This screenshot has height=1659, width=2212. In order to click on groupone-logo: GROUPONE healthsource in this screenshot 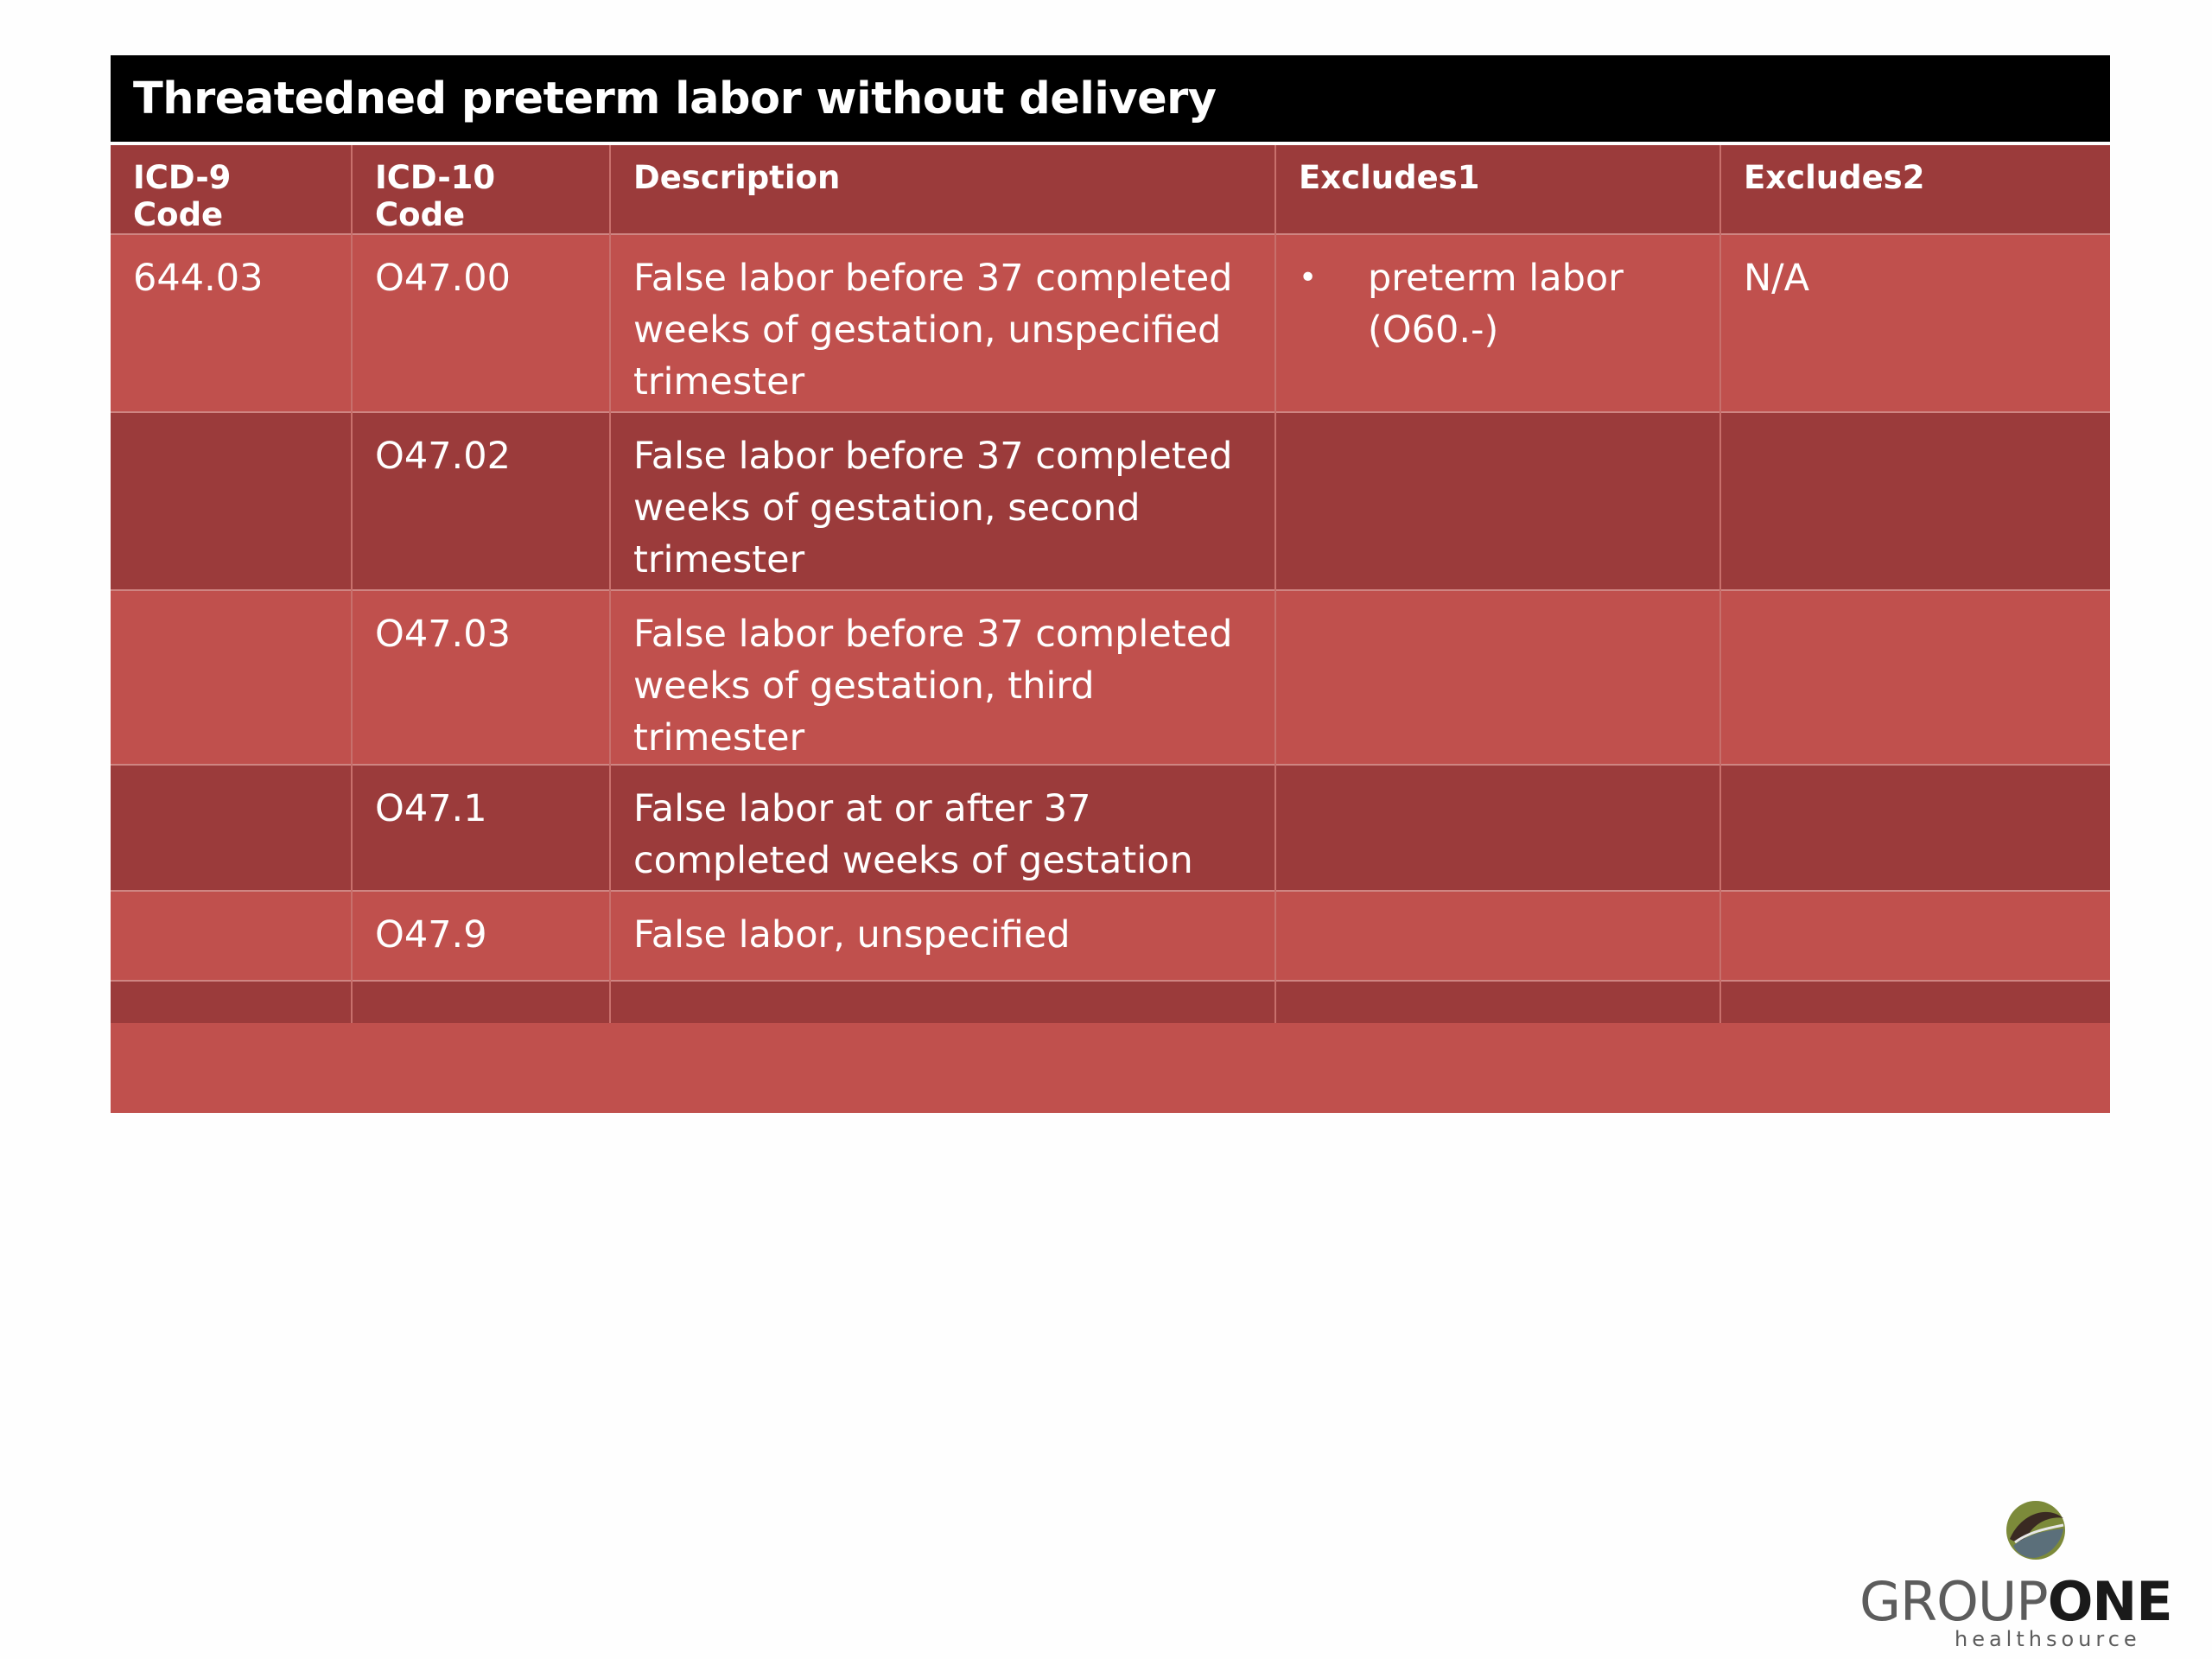, I will do `click(2035, 1575)`.